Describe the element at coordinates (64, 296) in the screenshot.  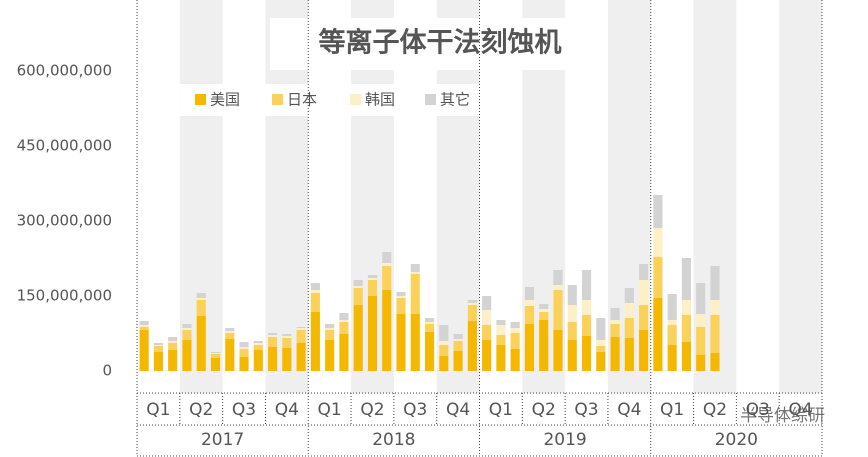
I see `y-tick-label: 150,000,000` at that location.